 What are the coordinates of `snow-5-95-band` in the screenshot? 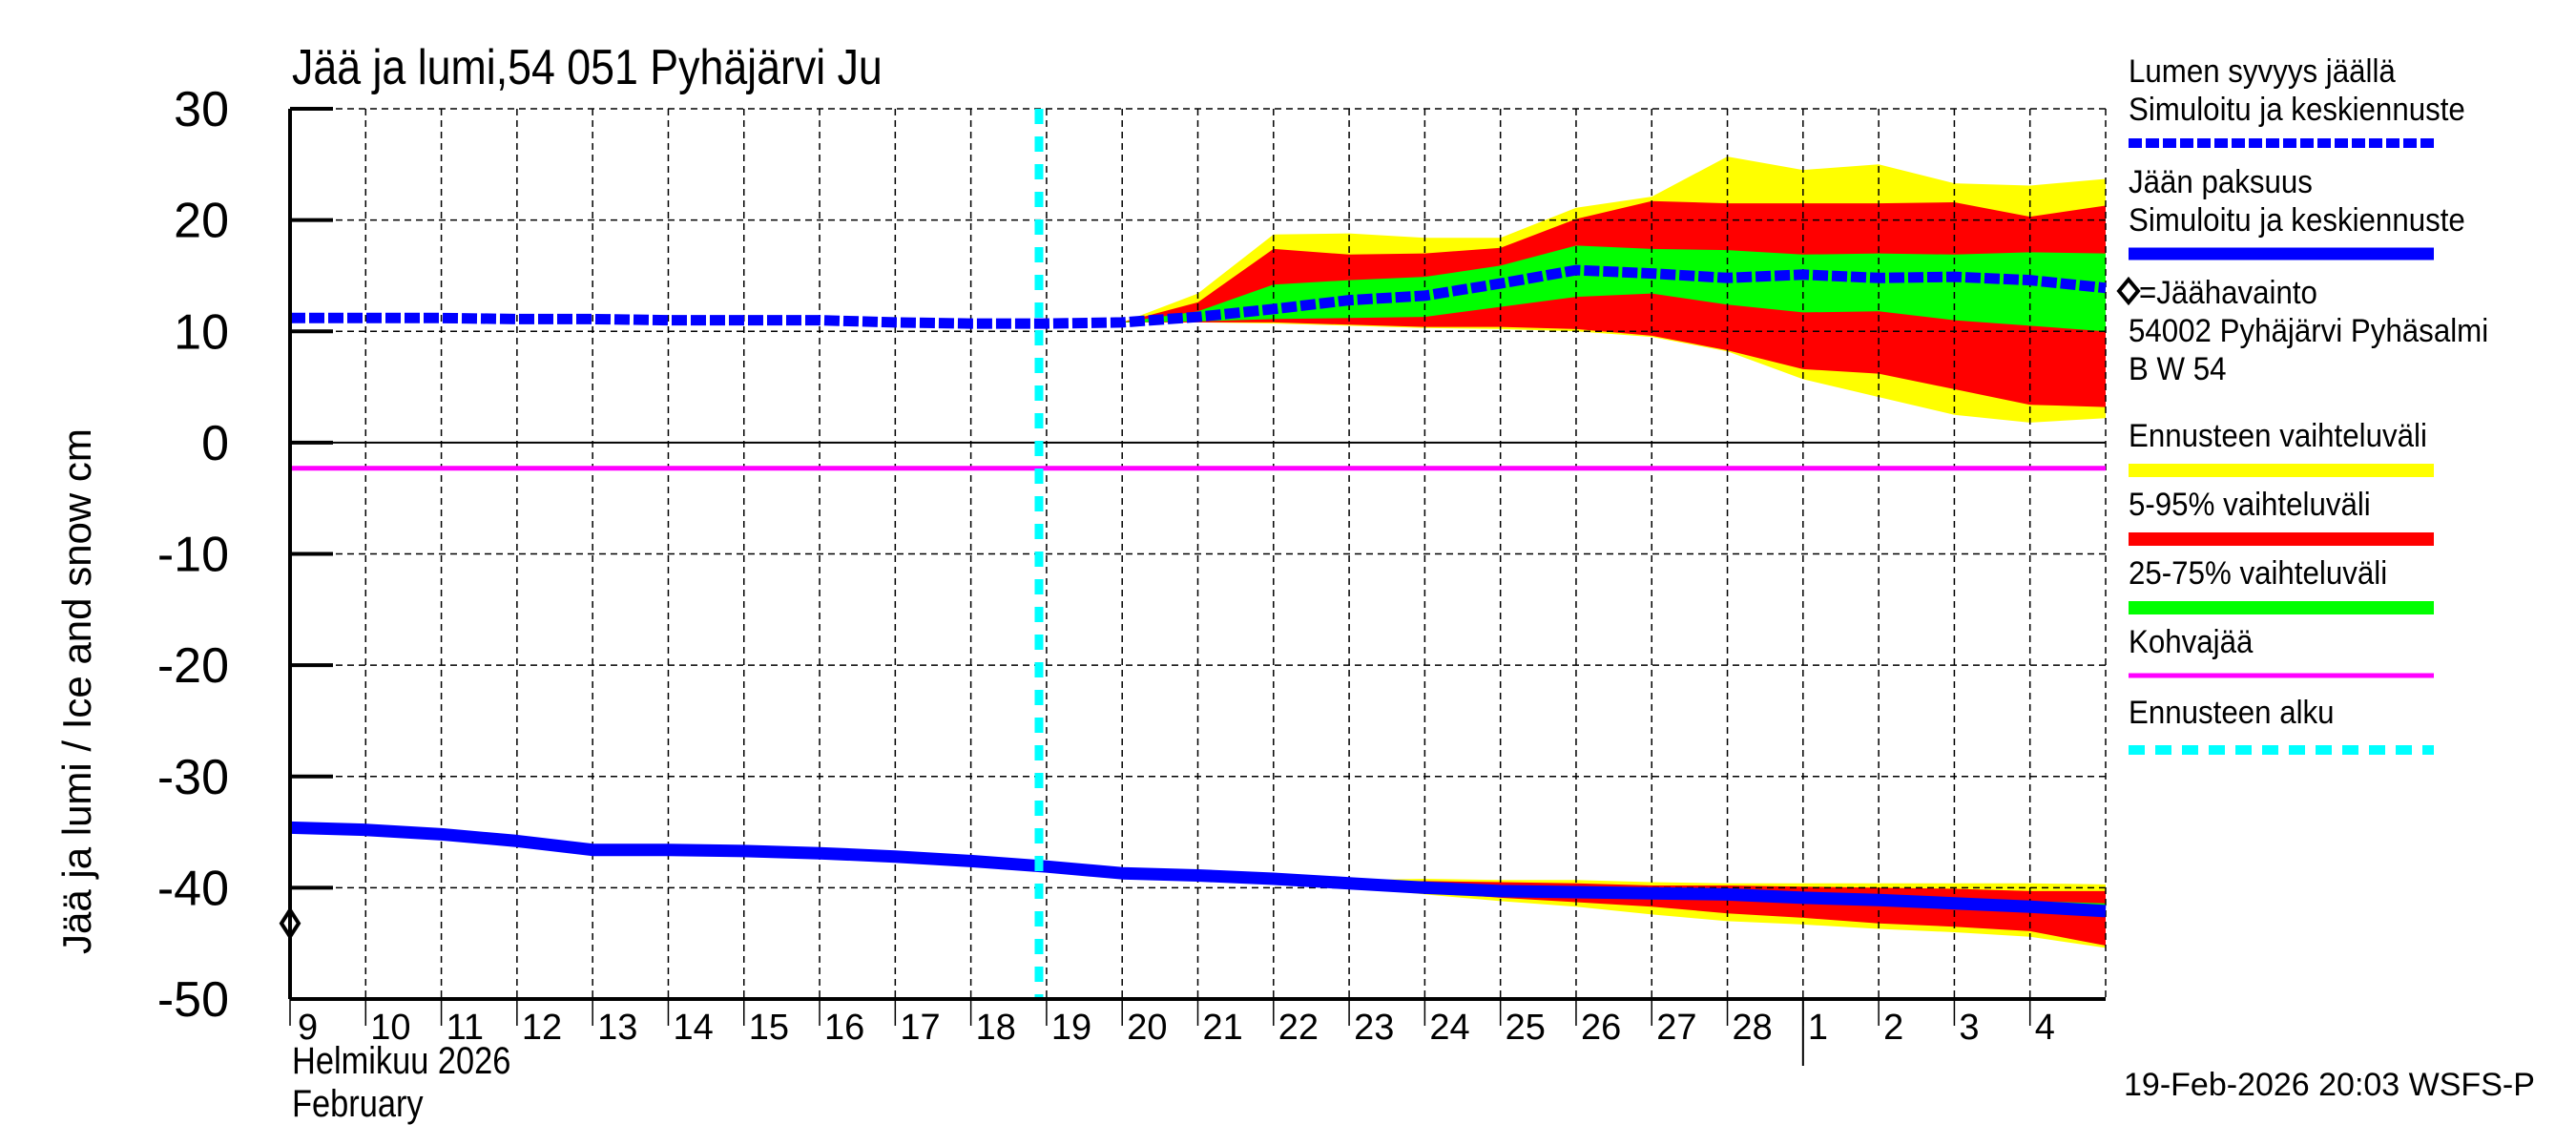 It's located at (1614, 303).